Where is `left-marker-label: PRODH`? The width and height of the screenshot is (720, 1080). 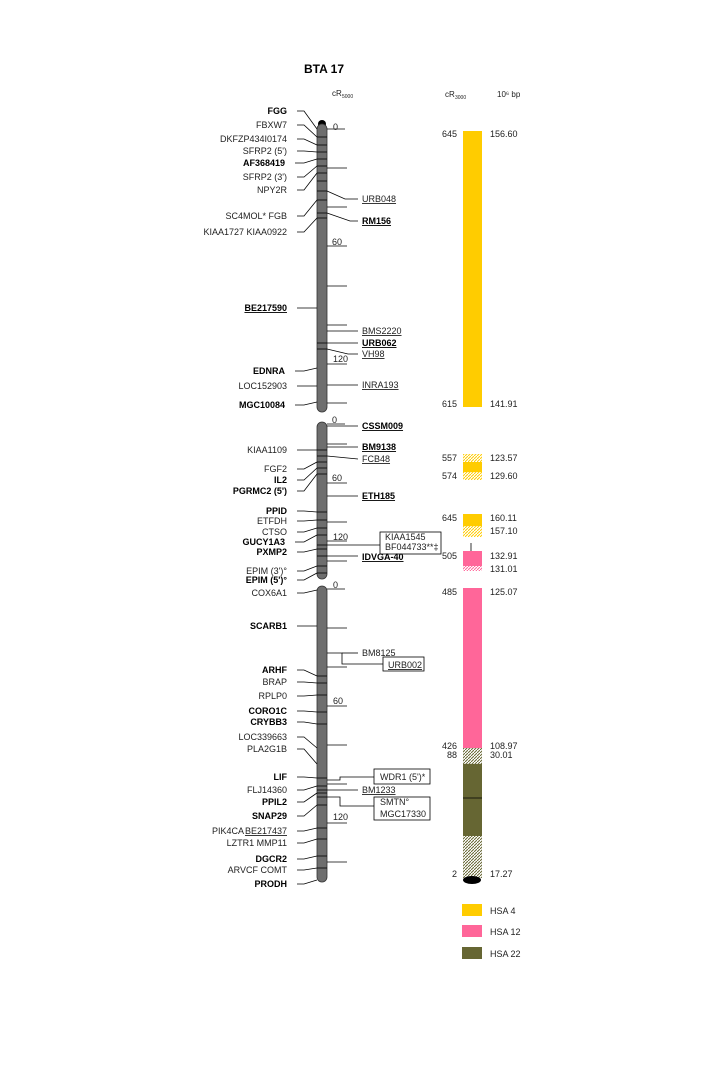 left-marker-label: PRODH is located at coordinates (270, 884).